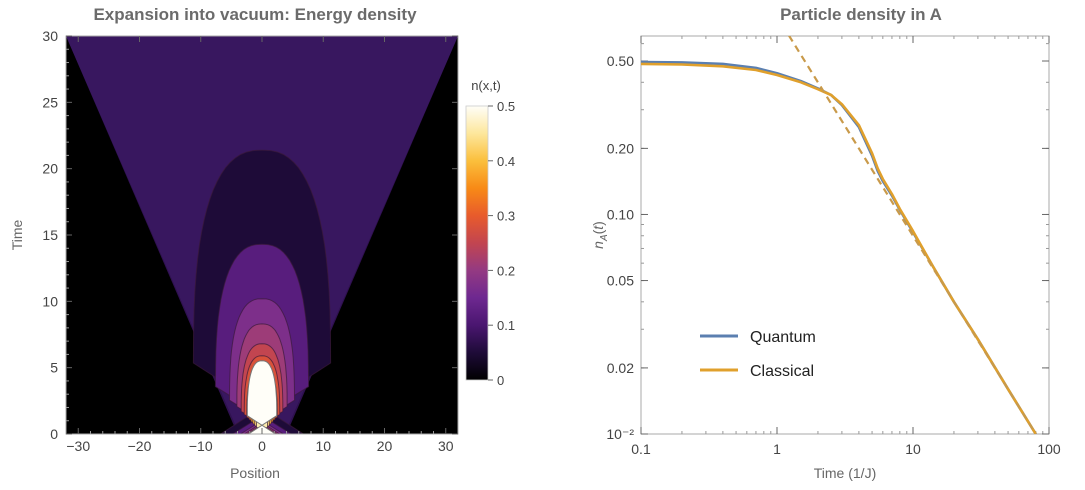  Describe the element at coordinates (385, 446) in the screenshot. I see `heatmap-xtick-label: 20` at that location.